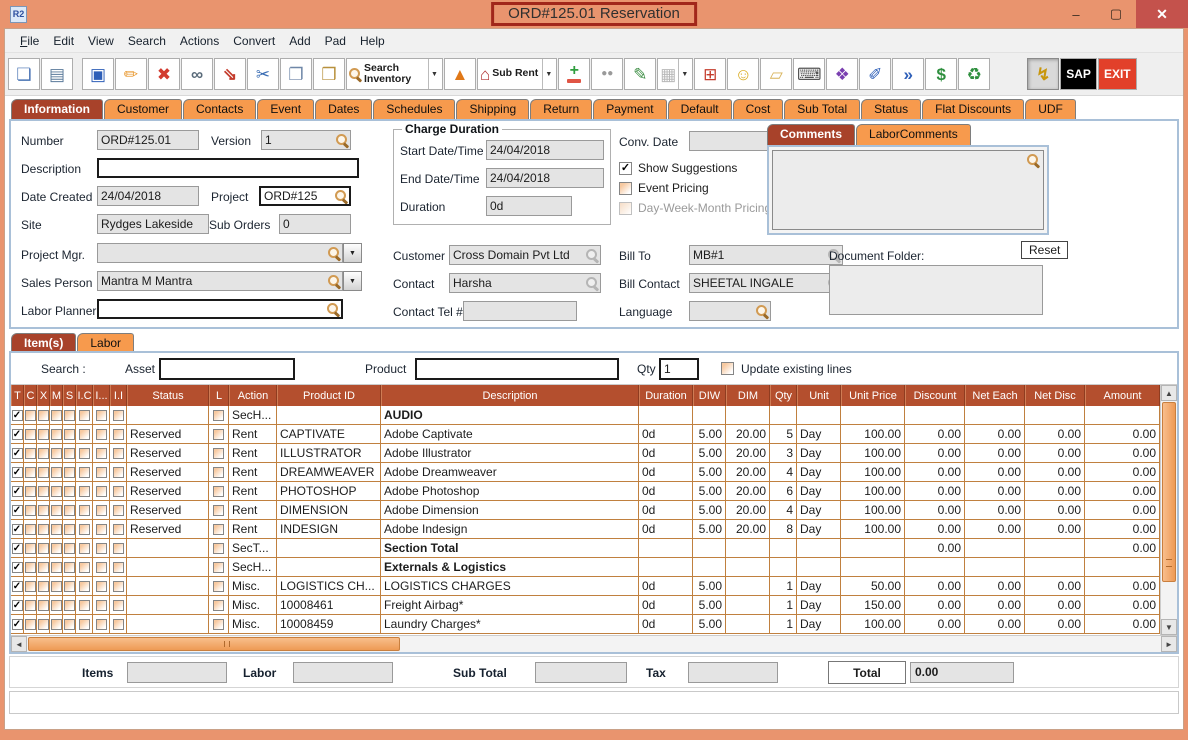 This screenshot has width=1188, height=740. Describe the element at coordinates (935, 395) in the screenshot. I see `col-header-discount: Discount` at that location.